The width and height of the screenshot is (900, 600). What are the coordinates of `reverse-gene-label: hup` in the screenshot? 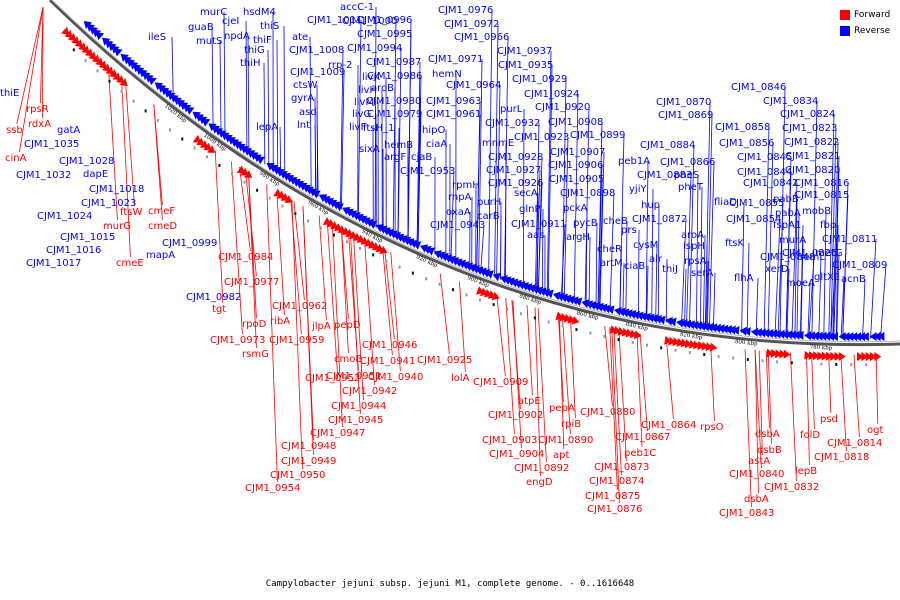 It's located at (650, 205).